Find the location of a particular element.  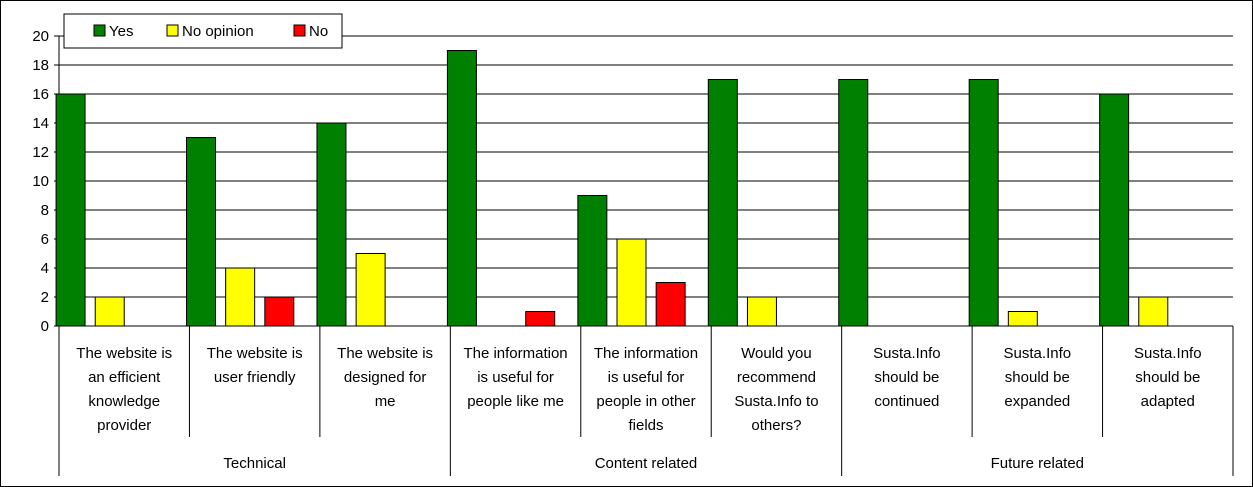

legend: Yes No opinion No is located at coordinates (203, 31).